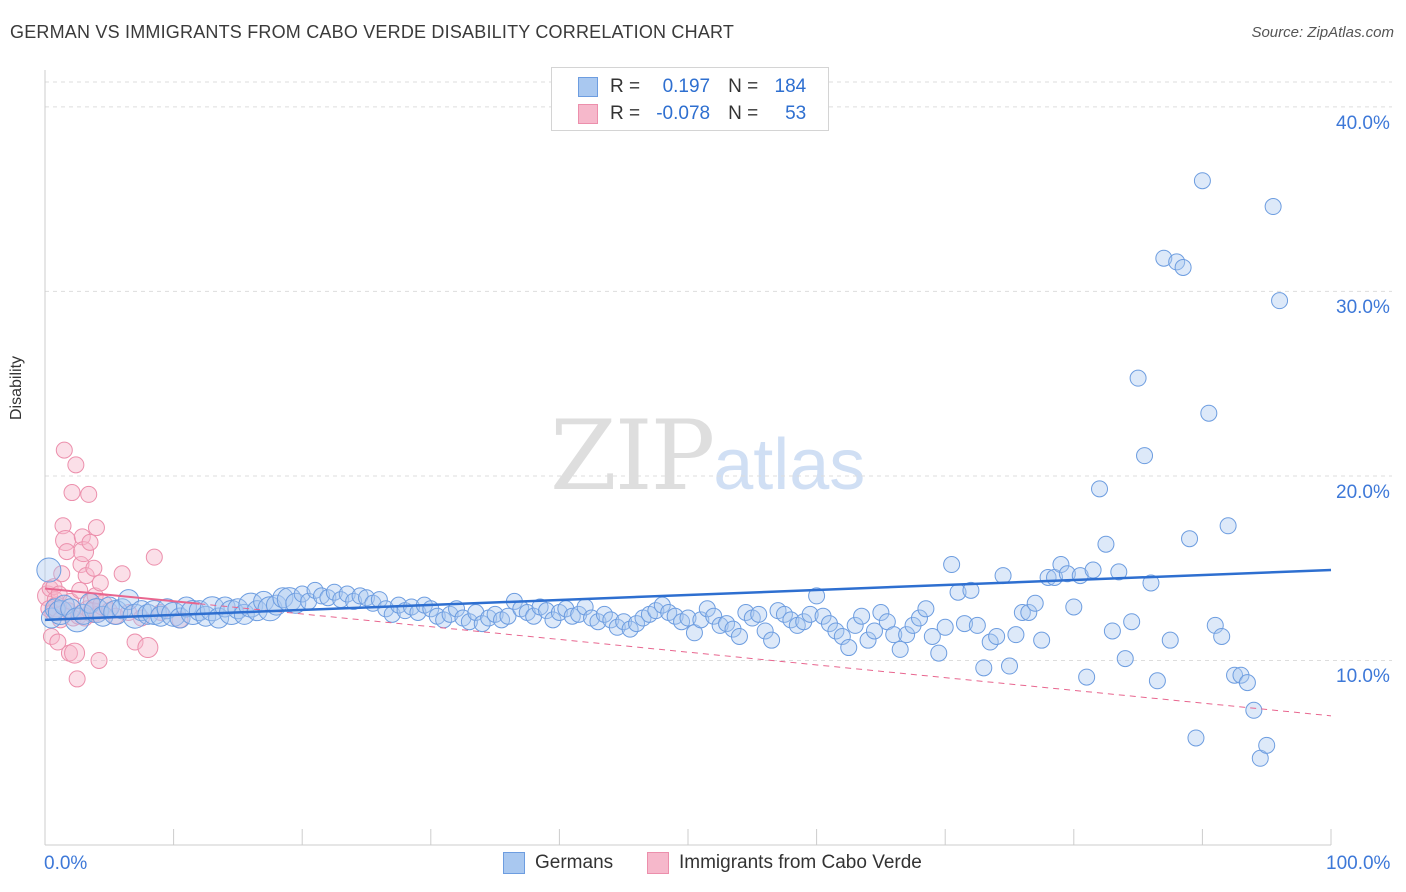 This screenshot has width=1406, height=892. I want to click on watermark: ZIPatlas, so click(707, 456).